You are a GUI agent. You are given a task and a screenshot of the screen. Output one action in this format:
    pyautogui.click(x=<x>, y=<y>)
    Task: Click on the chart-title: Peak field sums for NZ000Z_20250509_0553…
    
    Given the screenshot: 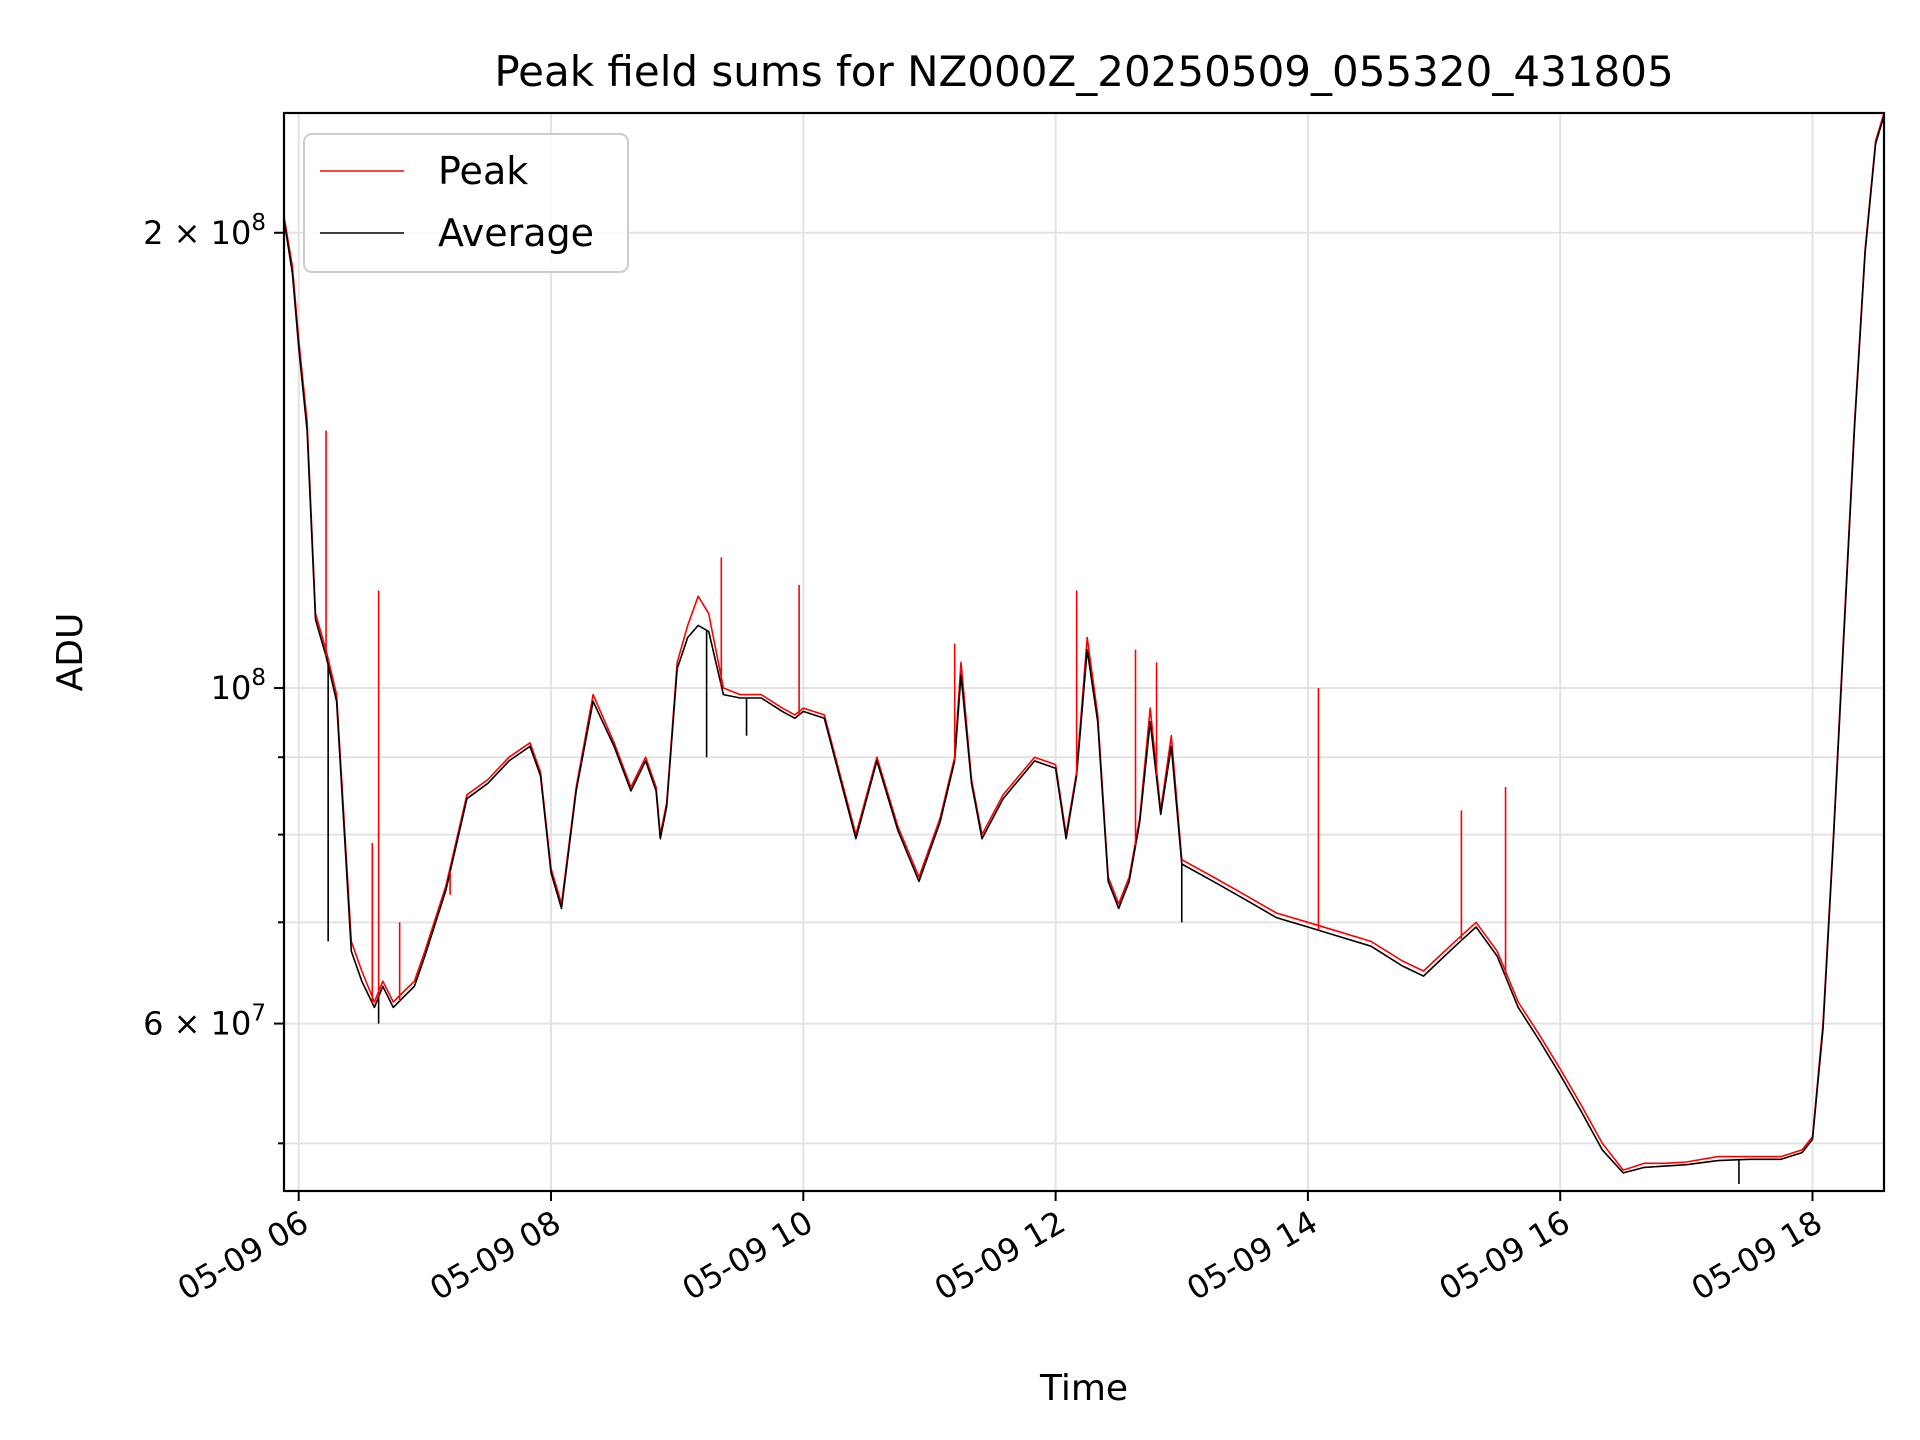 What is the action you would take?
    pyautogui.click(x=1083, y=71)
    